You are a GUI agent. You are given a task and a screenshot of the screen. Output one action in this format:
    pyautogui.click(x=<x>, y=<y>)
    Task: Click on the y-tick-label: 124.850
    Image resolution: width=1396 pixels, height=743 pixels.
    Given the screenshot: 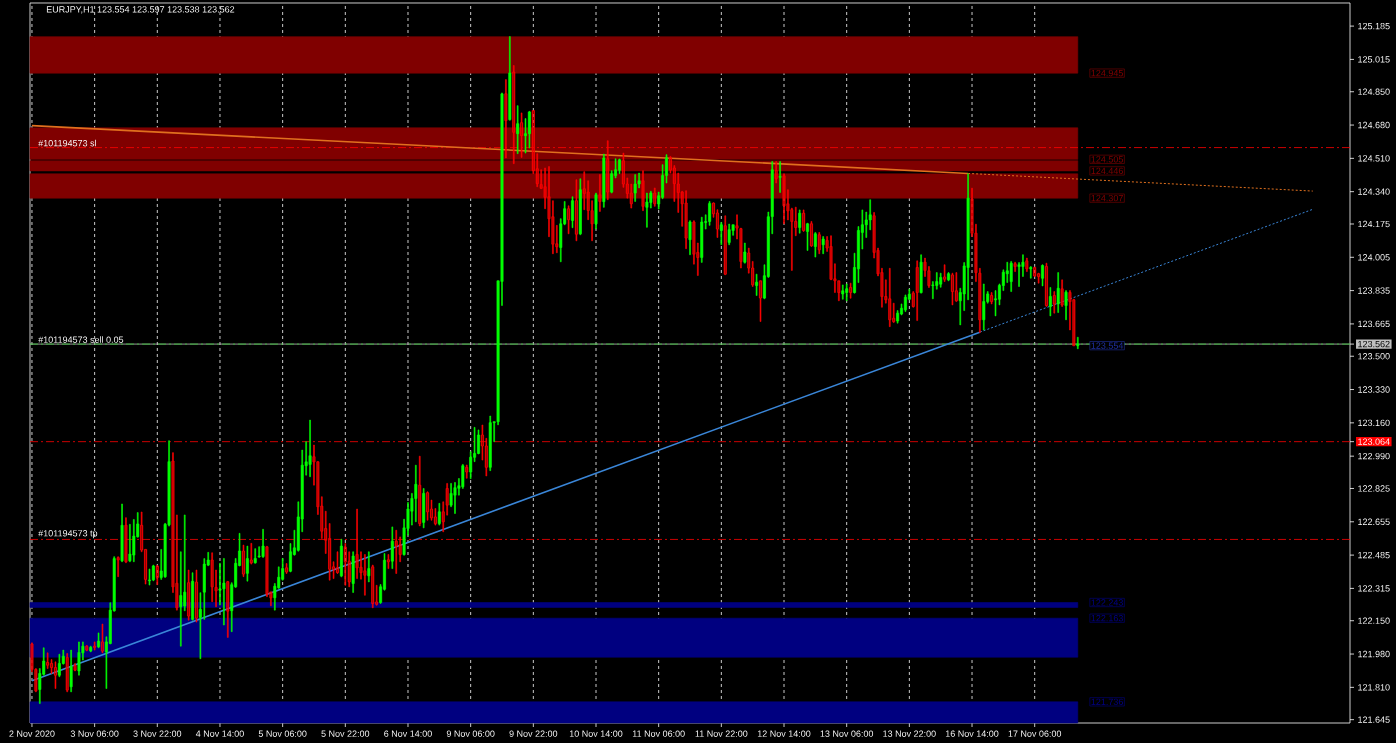 What is the action you would take?
    pyautogui.click(x=1374, y=91)
    